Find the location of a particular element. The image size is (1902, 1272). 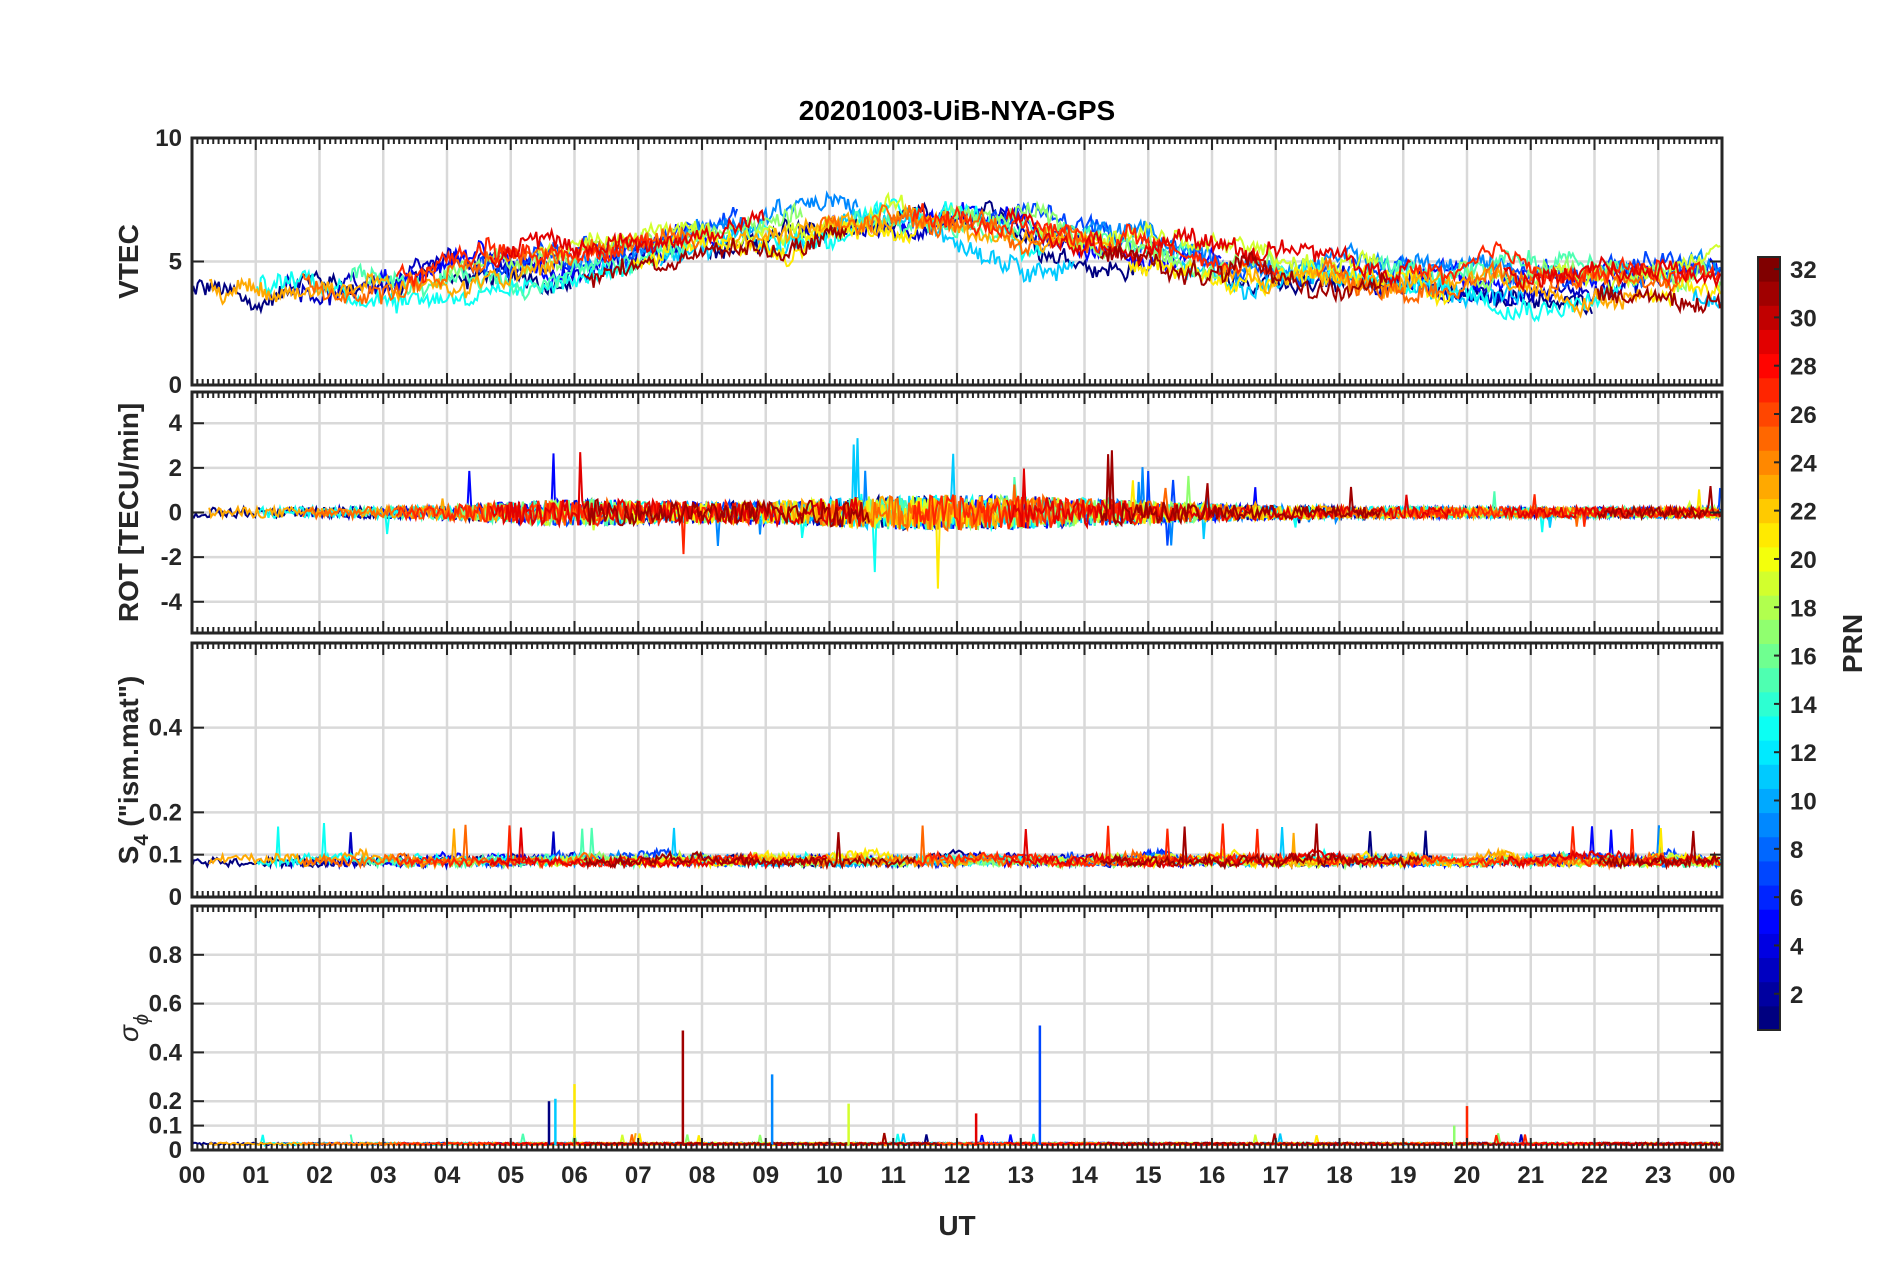

x-tick-label: 00 is located at coordinates (1722, 1175).